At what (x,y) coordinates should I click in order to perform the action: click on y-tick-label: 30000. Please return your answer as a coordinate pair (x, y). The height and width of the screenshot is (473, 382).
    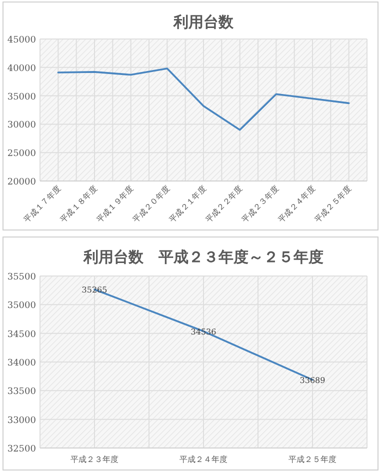
    Looking at the image, I should click on (21, 125).